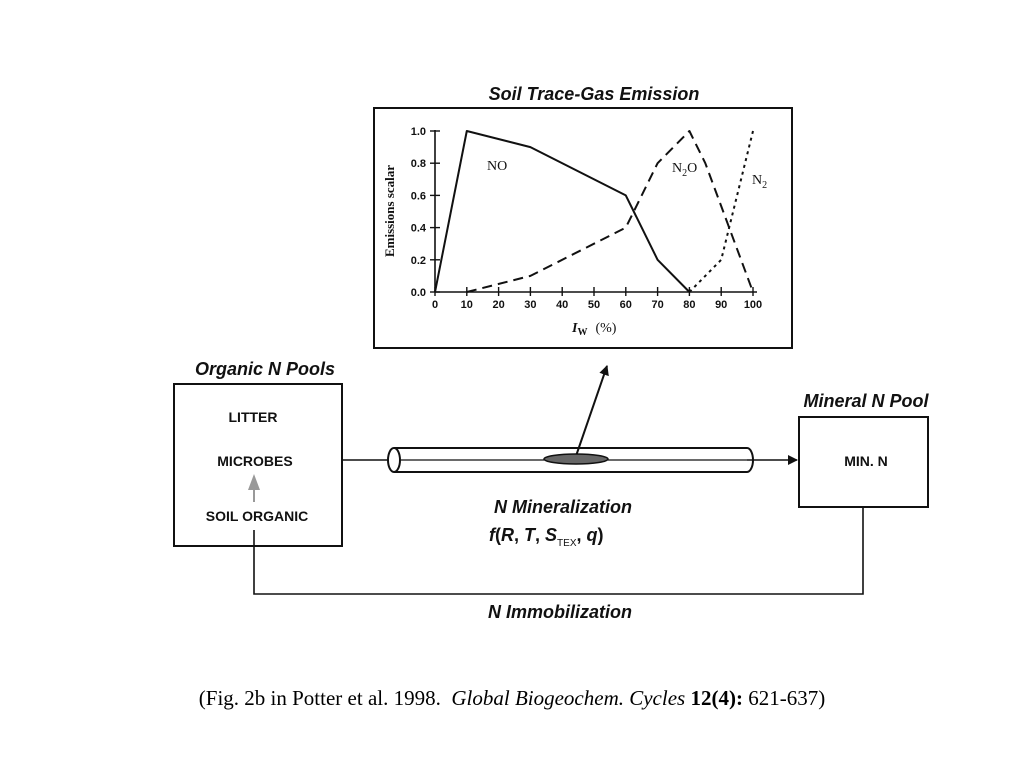 The width and height of the screenshot is (1024, 768). I want to click on n2-label-sub: 2, so click(764, 185).